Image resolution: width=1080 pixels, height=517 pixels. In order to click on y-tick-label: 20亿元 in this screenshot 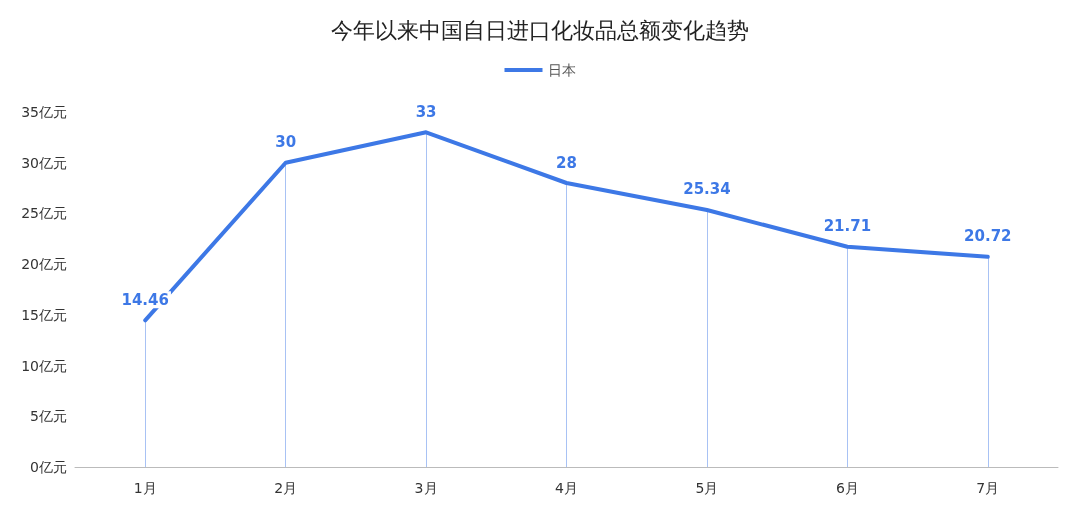, I will do `click(44, 264)`.